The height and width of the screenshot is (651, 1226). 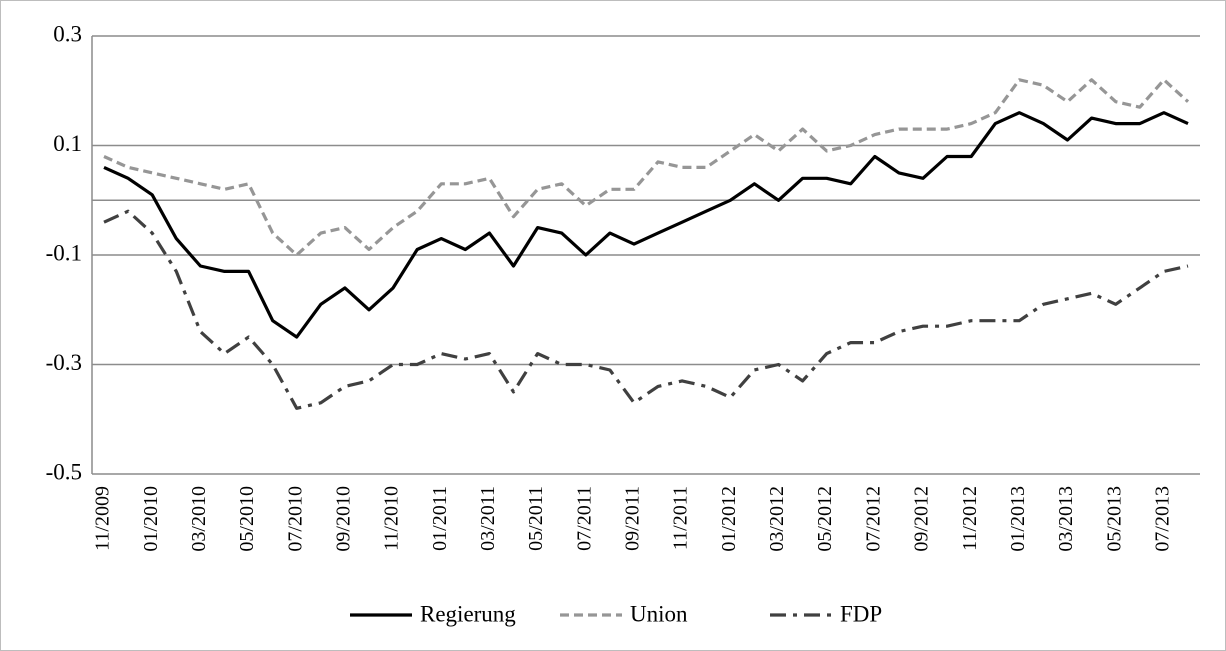 I want to click on x-tick-label: 05/2013, so click(x=1114, y=519).